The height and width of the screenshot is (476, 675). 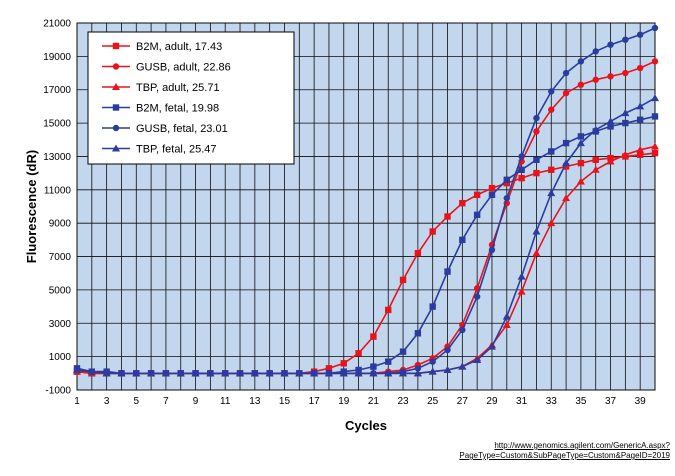 What do you see at coordinates (225, 401) in the screenshot?
I see `x-tick-label: 11` at bounding box center [225, 401].